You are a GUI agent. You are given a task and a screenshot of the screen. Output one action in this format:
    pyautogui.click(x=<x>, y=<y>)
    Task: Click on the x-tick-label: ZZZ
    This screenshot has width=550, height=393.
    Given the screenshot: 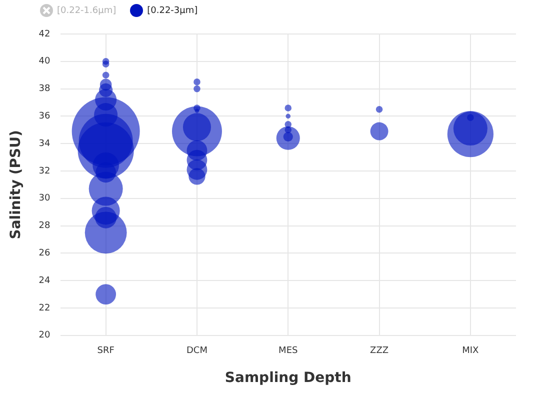 What is the action you would take?
    pyautogui.click(x=379, y=351)
    